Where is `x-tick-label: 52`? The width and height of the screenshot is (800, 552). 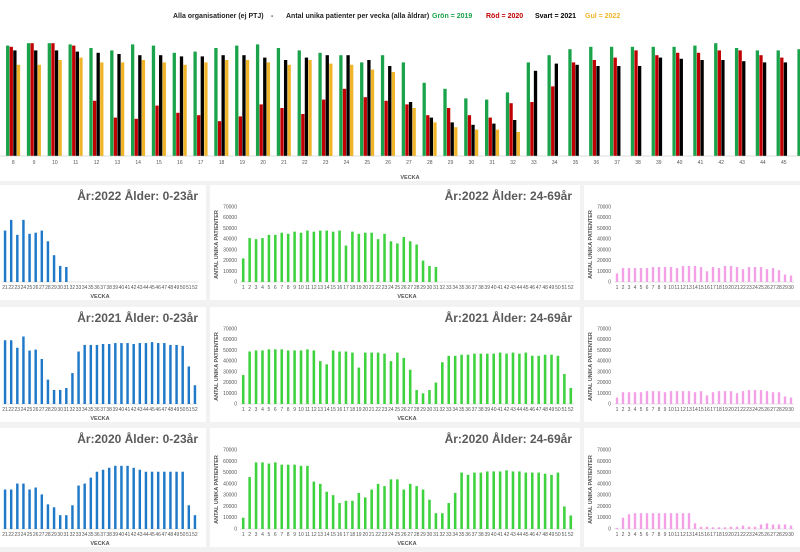
x-tick-label: 52 is located at coordinates (571, 535).